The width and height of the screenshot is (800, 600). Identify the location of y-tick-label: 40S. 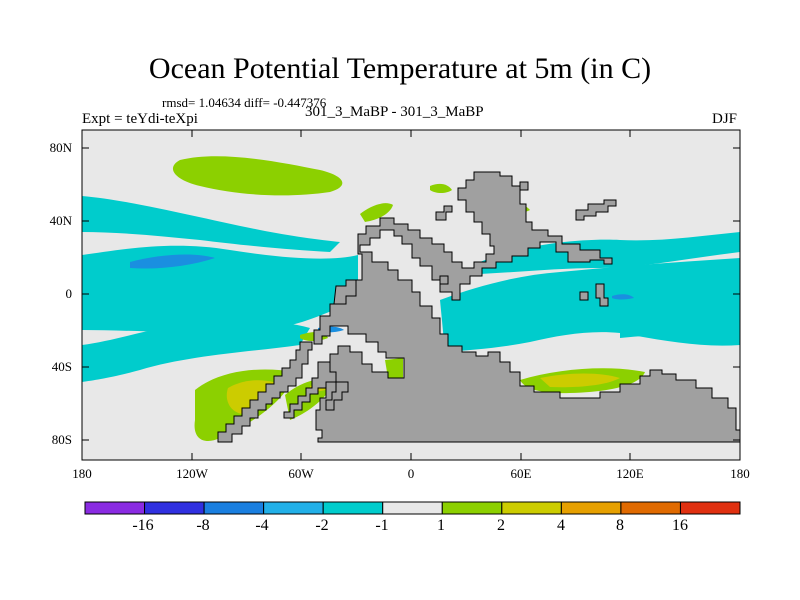
(61, 366).